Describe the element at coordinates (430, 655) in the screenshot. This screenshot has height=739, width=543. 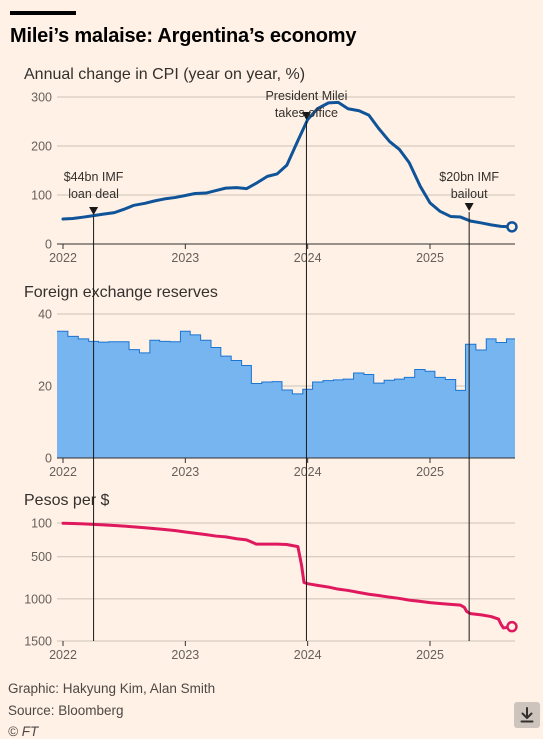
I see `x-tick-pesos: 2025` at that location.